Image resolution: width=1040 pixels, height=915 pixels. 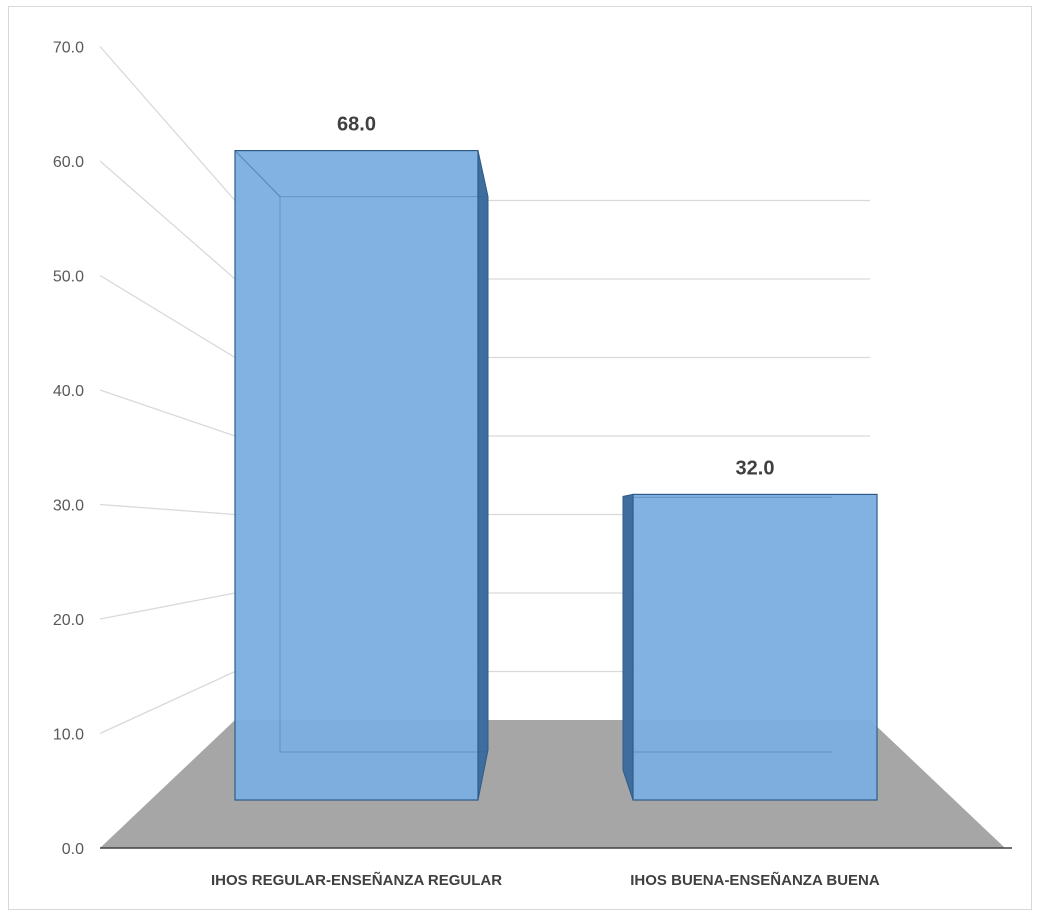 What do you see at coordinates (356, 880) in the screenshot?
I see `x-category-label: IHOS REGULAR-ENSEÑANZA REGULAR` at bounding box center [356, 880].